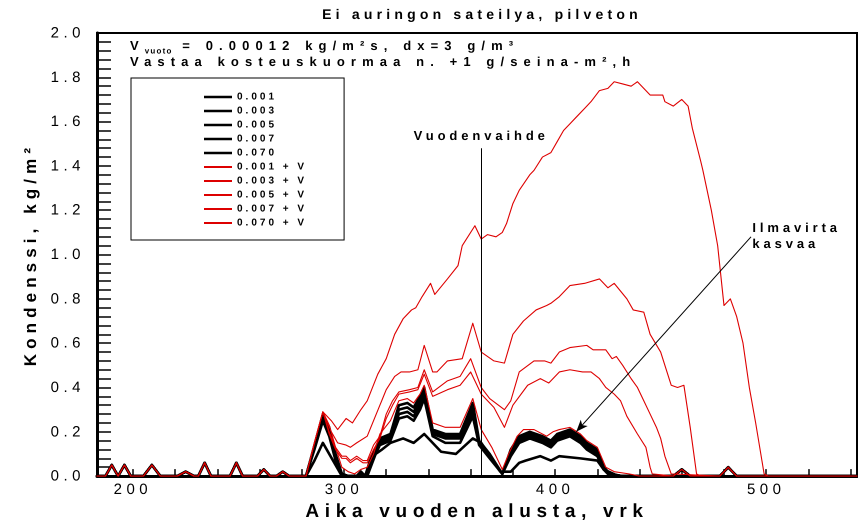  Describe the element at coordinates (272, 223) in the screenshot. I see `legend-label: 0.070 + V` at that location.